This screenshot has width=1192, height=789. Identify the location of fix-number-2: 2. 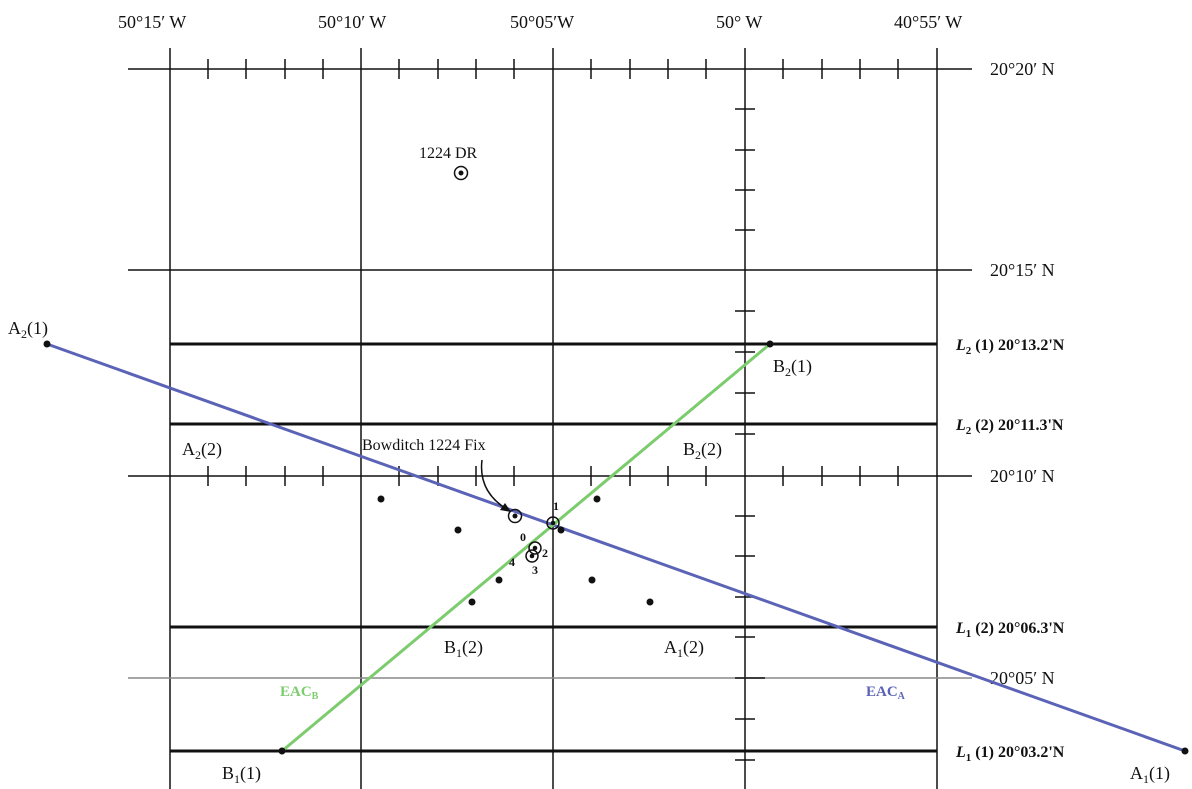
(545, 553).